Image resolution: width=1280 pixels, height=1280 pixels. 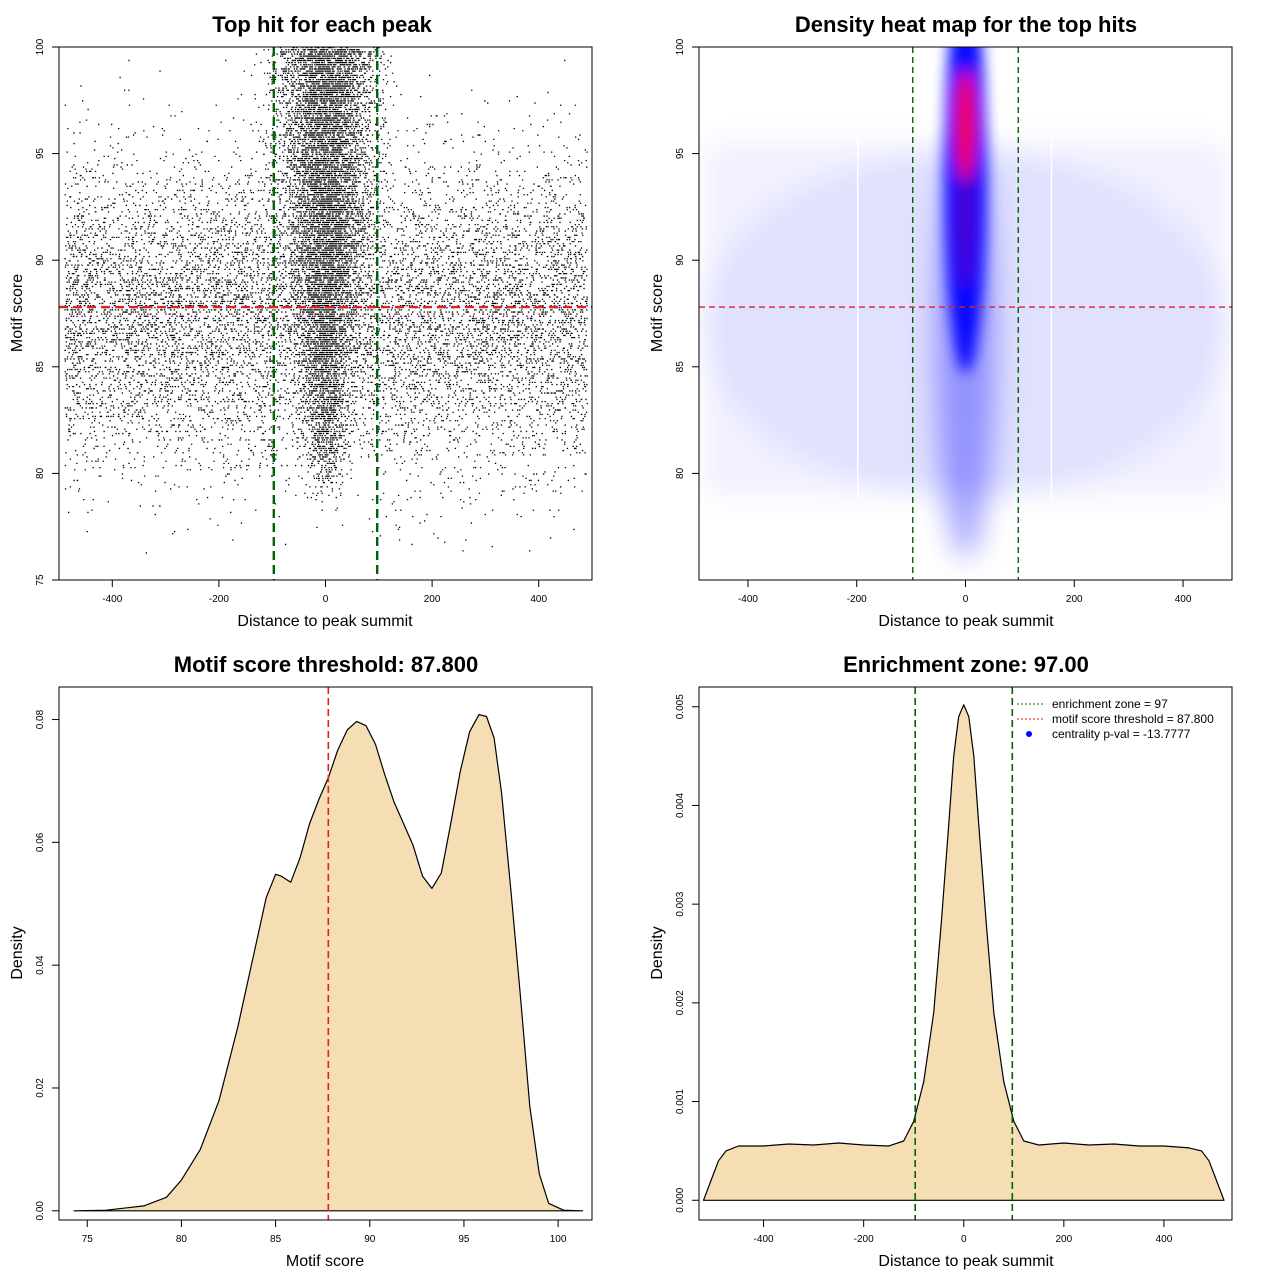 I want to click on y-tick-label: 0.002, so click(x=680, y=1002).